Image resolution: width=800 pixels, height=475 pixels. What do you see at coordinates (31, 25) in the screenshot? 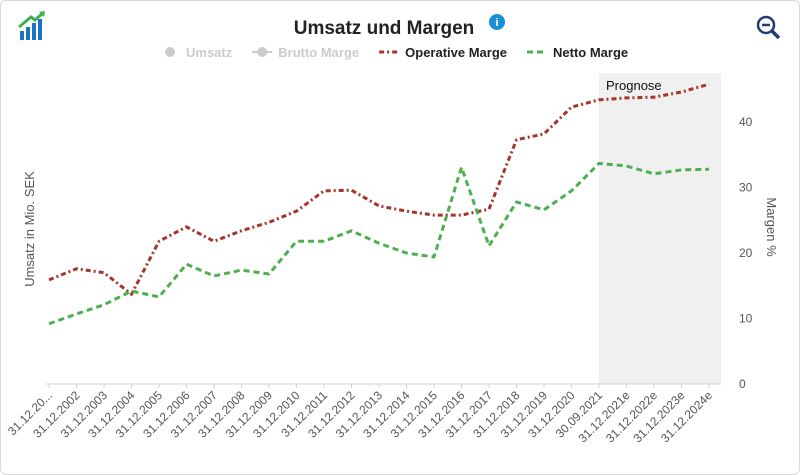
I see `logo-icon` at bounding box center [31, 25].